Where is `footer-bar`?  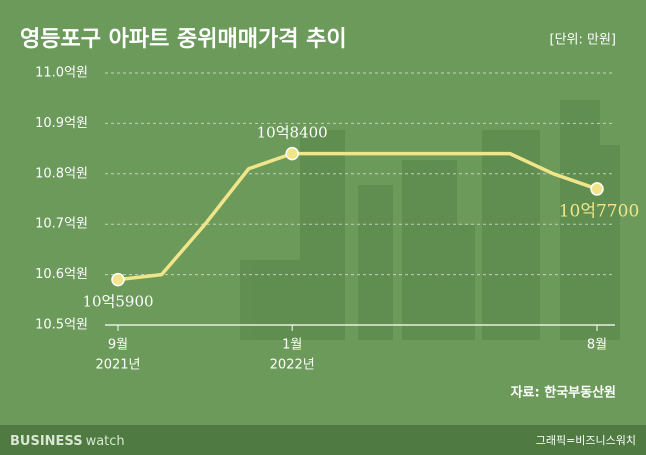 footer-bar is located at coordinates (323, 440).